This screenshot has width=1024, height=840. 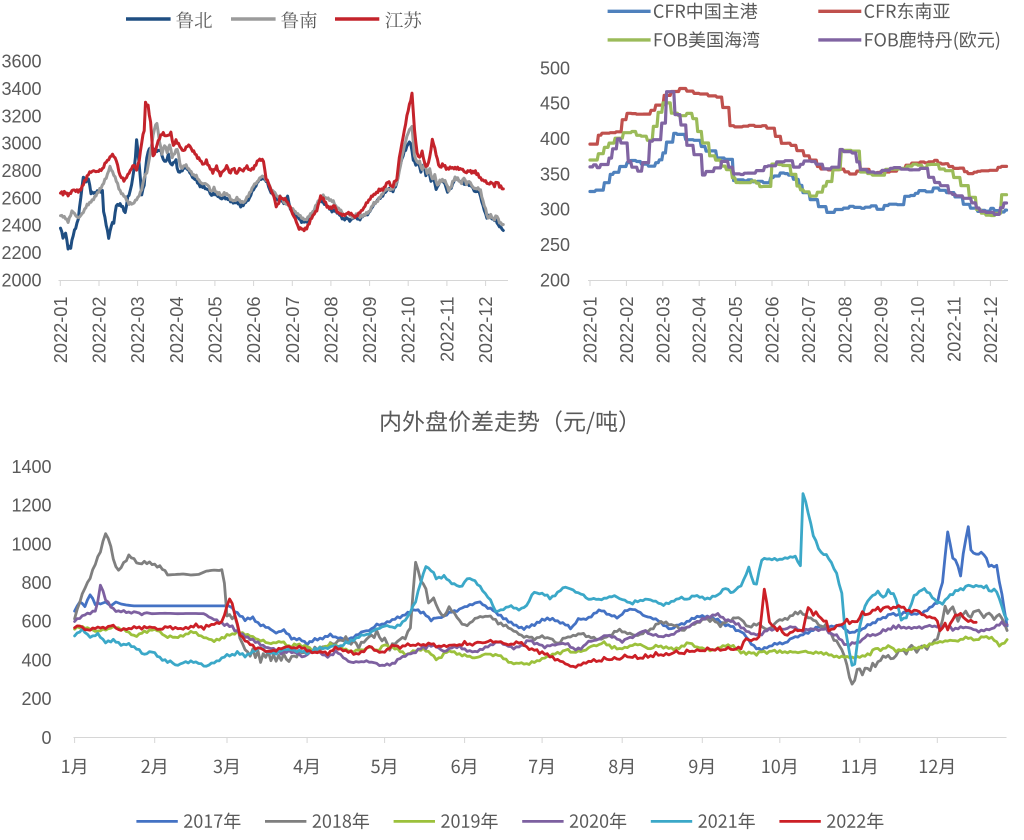 I want to click on svg-text: 350, so click(x=555, y=174).